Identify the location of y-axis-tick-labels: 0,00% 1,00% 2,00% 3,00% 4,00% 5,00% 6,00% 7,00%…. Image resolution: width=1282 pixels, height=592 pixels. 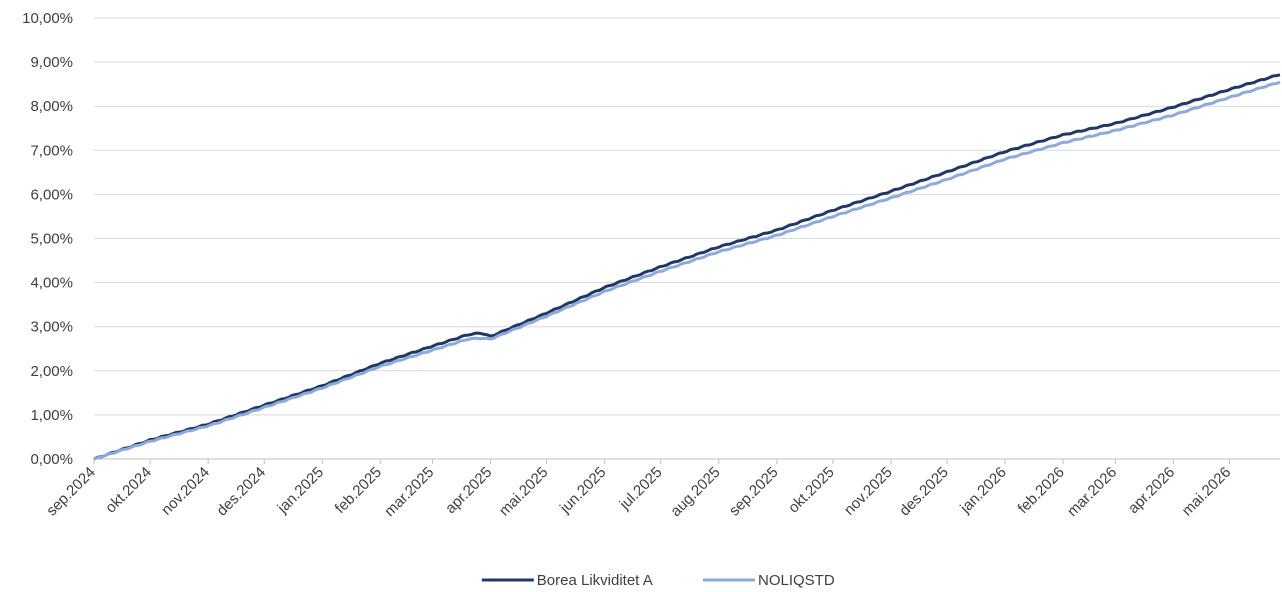
(47, 239).